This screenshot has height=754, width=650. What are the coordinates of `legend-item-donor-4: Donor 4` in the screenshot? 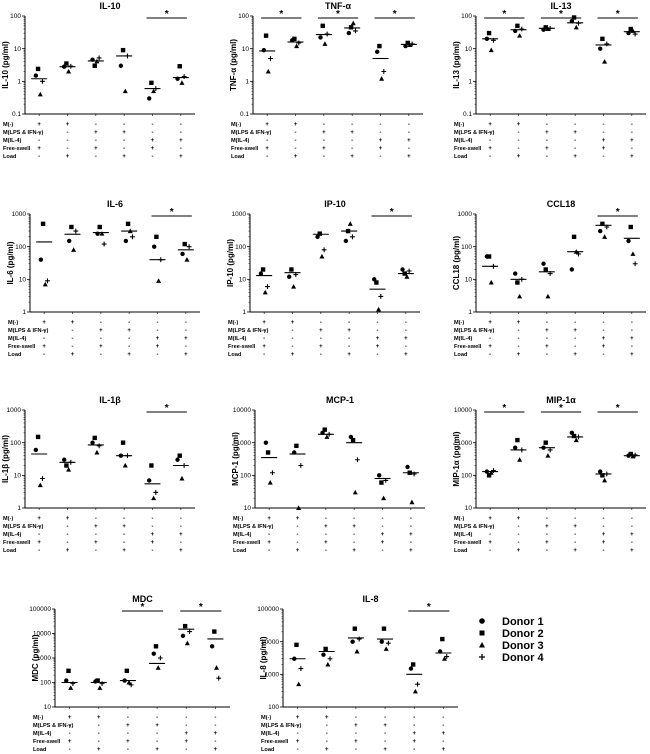 It's located at (511, 658).